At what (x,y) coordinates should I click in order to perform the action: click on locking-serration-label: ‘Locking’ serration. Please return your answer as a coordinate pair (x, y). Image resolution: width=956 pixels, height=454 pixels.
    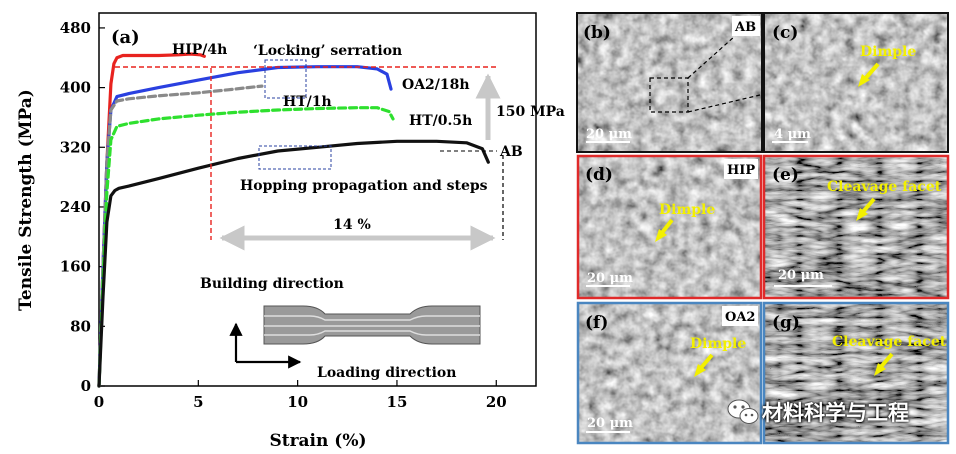
    Looking at the image, I should click on (327, 51).